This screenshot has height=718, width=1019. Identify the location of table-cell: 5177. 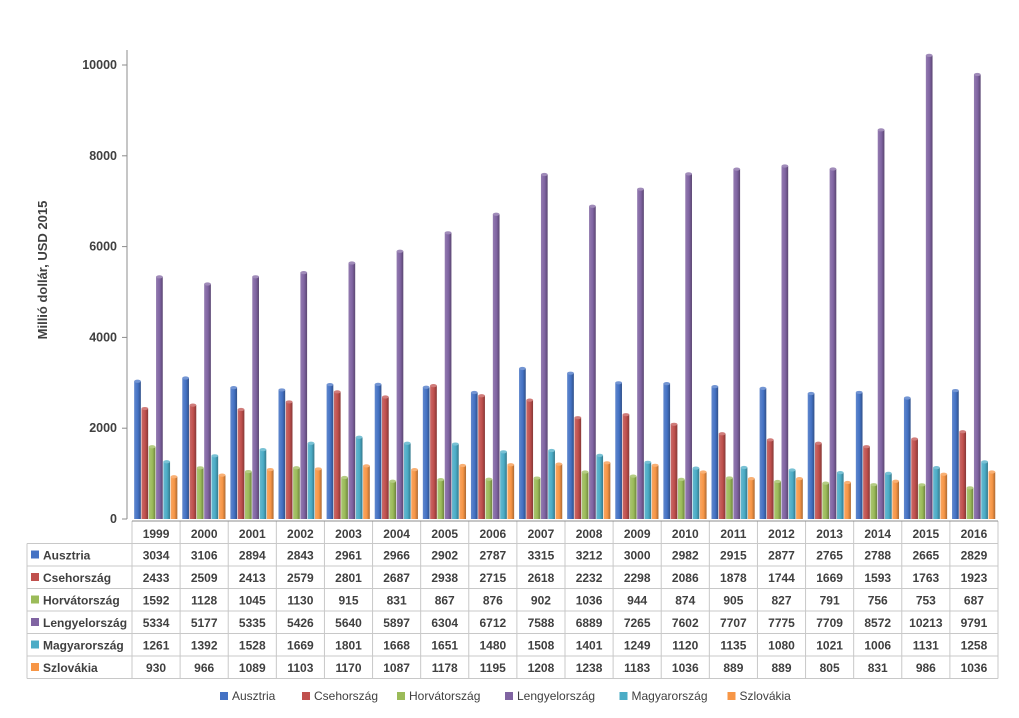
(204, 623).